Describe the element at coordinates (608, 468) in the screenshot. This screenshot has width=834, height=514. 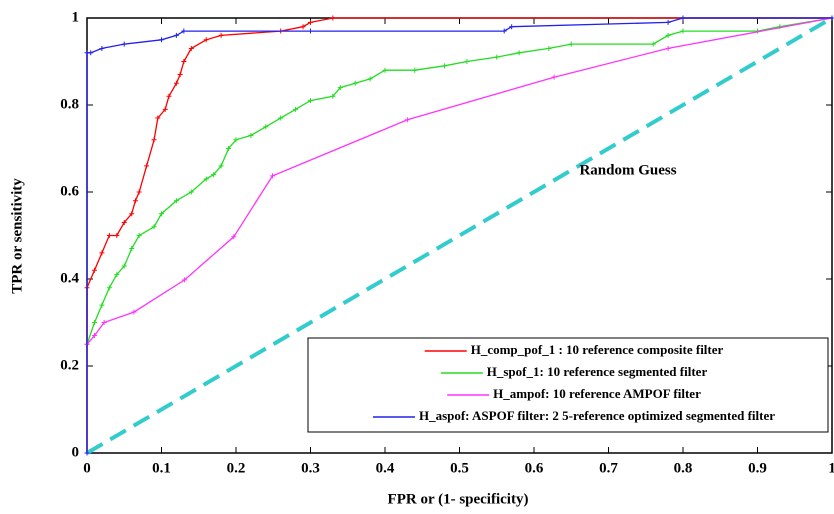
I see `x-tick-label: 0.7` at that location.